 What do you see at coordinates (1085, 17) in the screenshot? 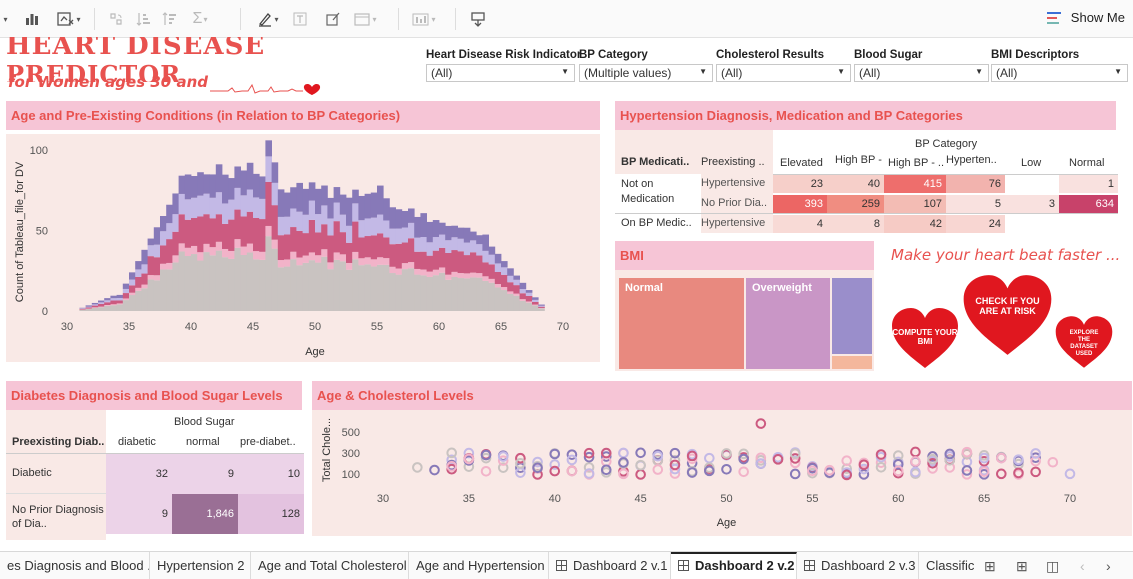
I see `show-me-button: Show Me` at bounding box center [1085, 17].